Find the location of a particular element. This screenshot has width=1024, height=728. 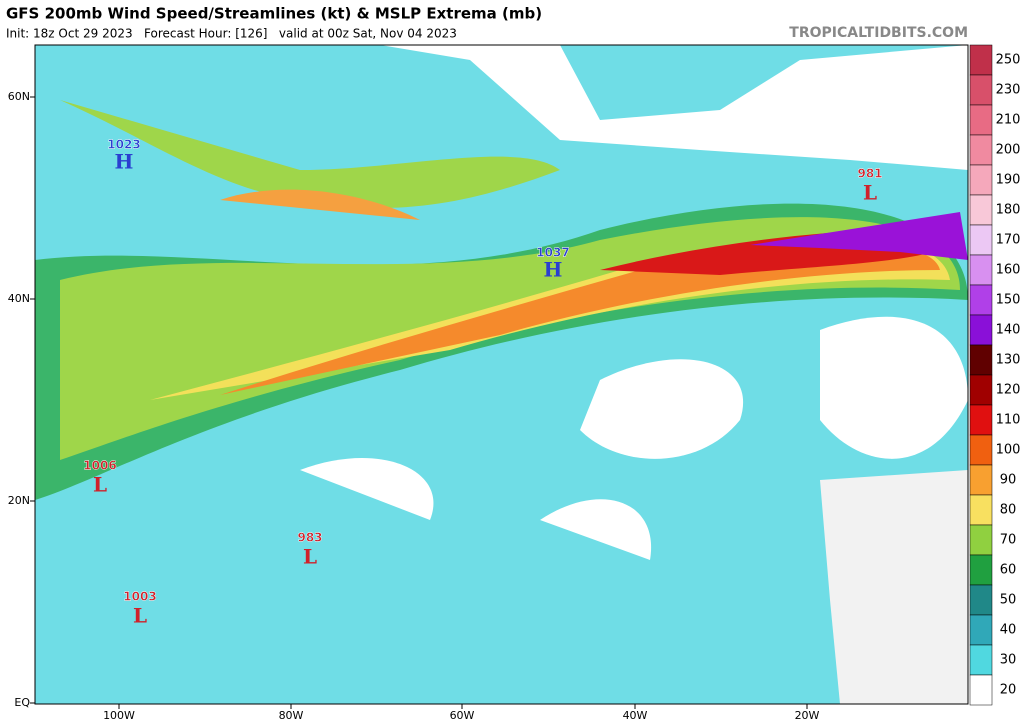

colorbar-label: 250 is located at coordinates (1008, 60).